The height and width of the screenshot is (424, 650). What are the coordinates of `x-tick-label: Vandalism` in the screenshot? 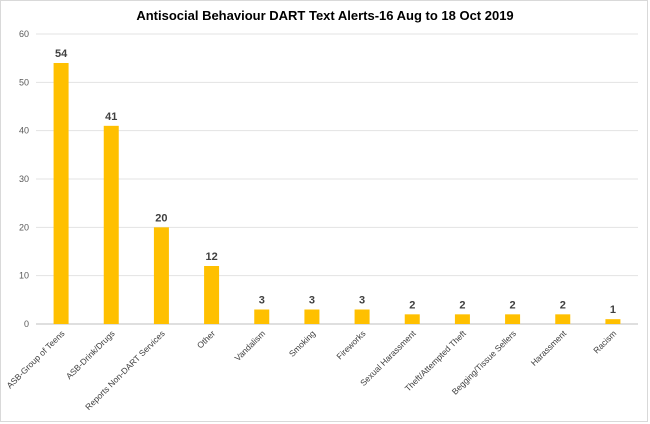 It's located at (249, 345).